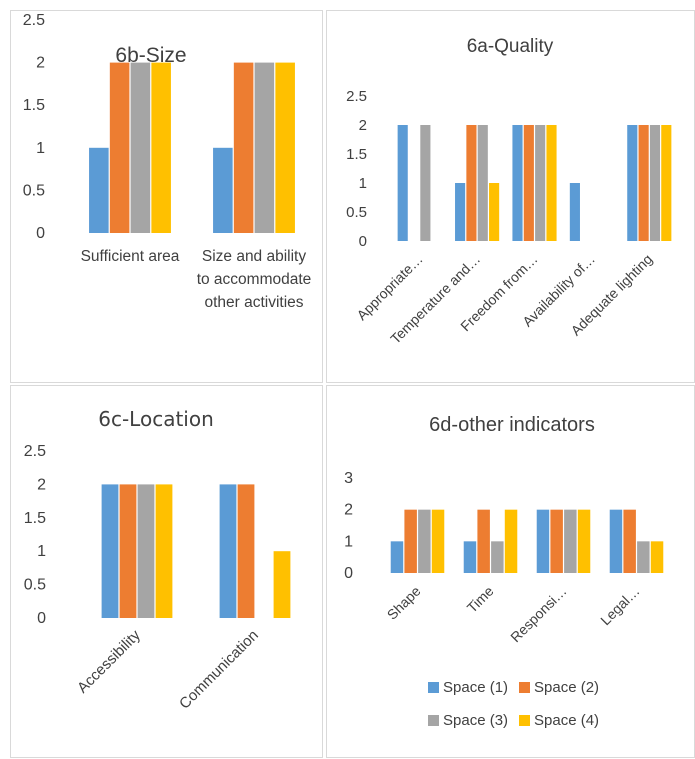 The image size is (695, 759). What do you see at coordinates (476, 687) in the screenshot?
I see `legend-label: Space (1)` at bounding box center [476, 687].